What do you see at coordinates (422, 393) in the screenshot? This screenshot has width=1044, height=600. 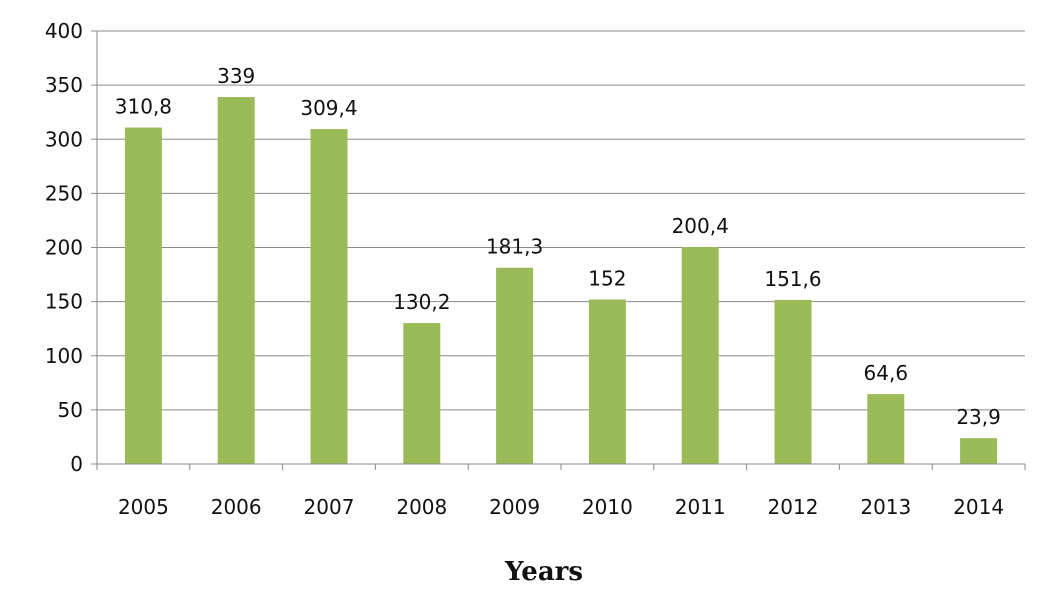 I see `bar-2008` at bounding box center [422, 393].